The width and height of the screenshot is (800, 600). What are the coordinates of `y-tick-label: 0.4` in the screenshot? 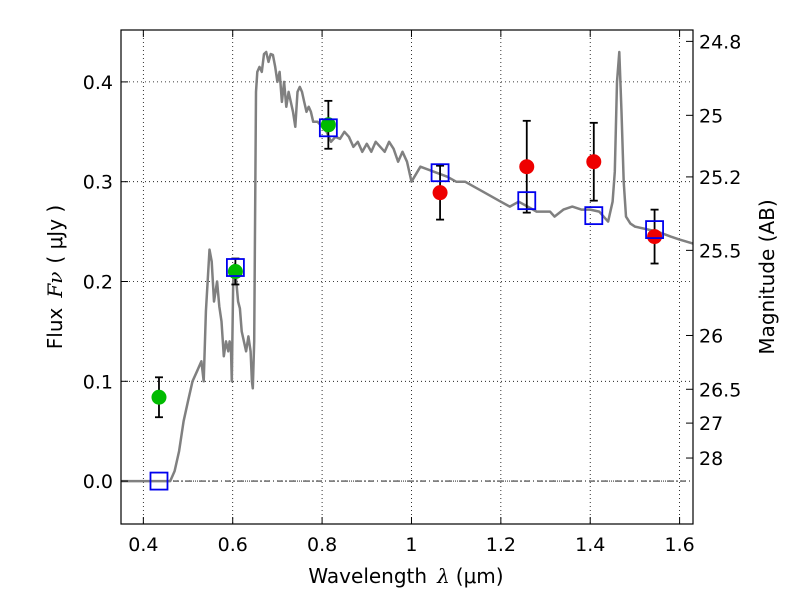 It's located at (98, 83).